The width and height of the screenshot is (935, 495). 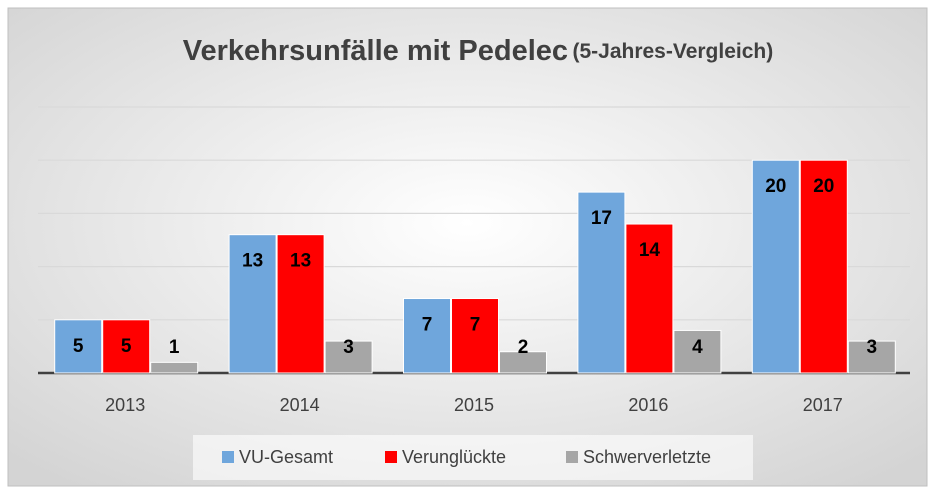 I want to click on legend-label: VU-Gesamt, so click(x=286, y=457).